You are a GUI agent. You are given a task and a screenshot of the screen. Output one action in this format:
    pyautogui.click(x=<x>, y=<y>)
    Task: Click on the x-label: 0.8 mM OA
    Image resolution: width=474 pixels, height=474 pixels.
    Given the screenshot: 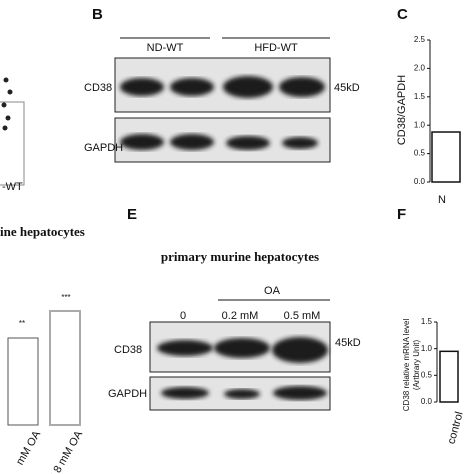 What is the action you would take?
    pyautogui.click(x=66, y=451)
    